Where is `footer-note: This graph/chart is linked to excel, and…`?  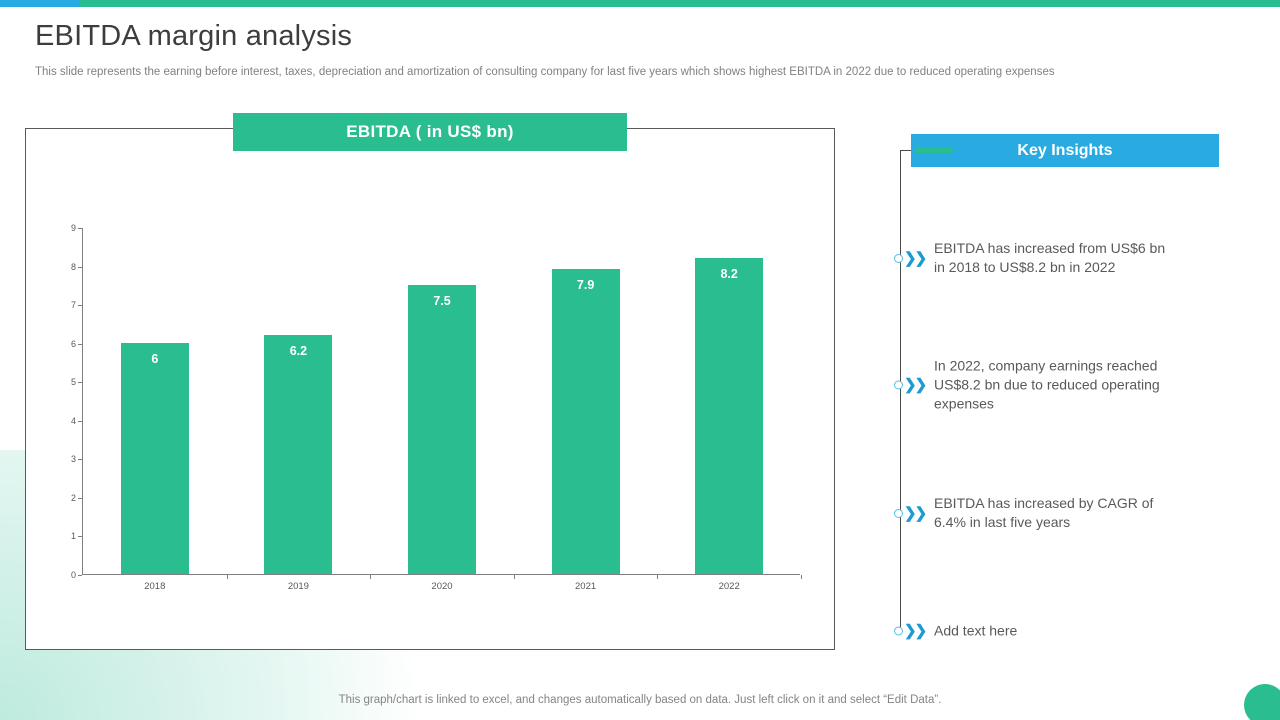
footer-note: This graph/chart is linked to excel, and… is located at coordinates (640, 700).